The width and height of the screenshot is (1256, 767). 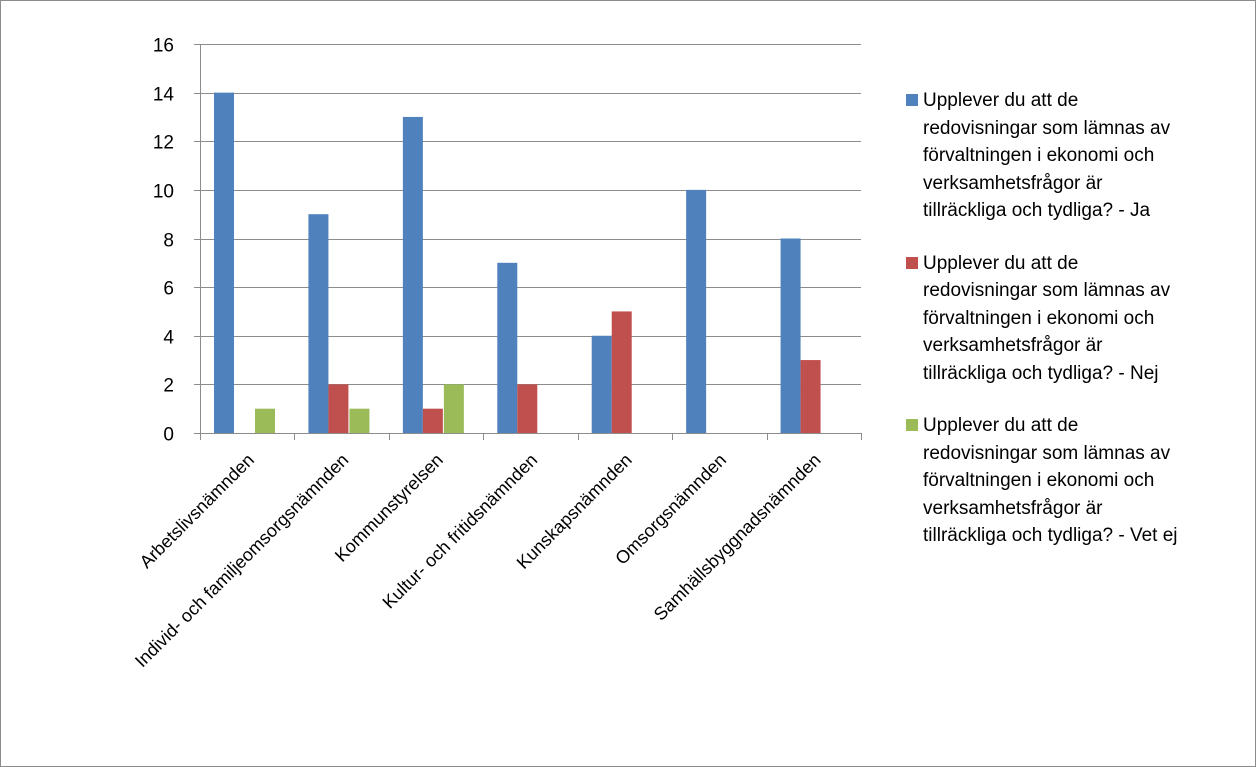 What do you see at coordinates (460, 531) in the screenshot?
I see `x-category-label: Kultur- och fritidsnämnden` at bounding box center [460, 531].